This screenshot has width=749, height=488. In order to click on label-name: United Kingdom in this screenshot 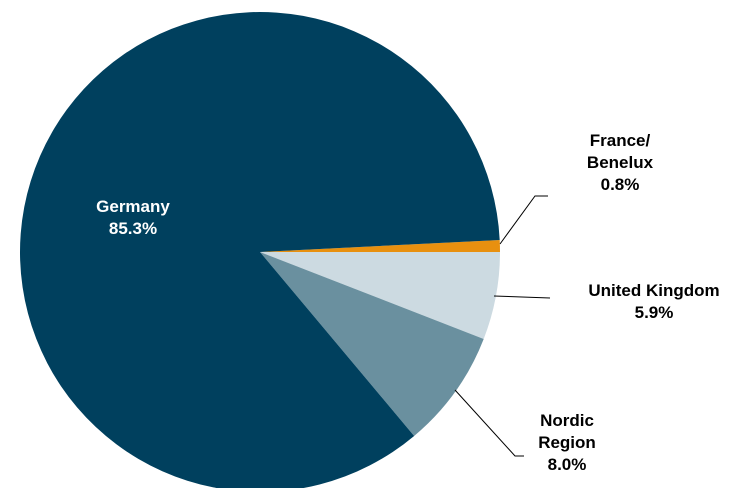, I will do `click(654, 290)`.